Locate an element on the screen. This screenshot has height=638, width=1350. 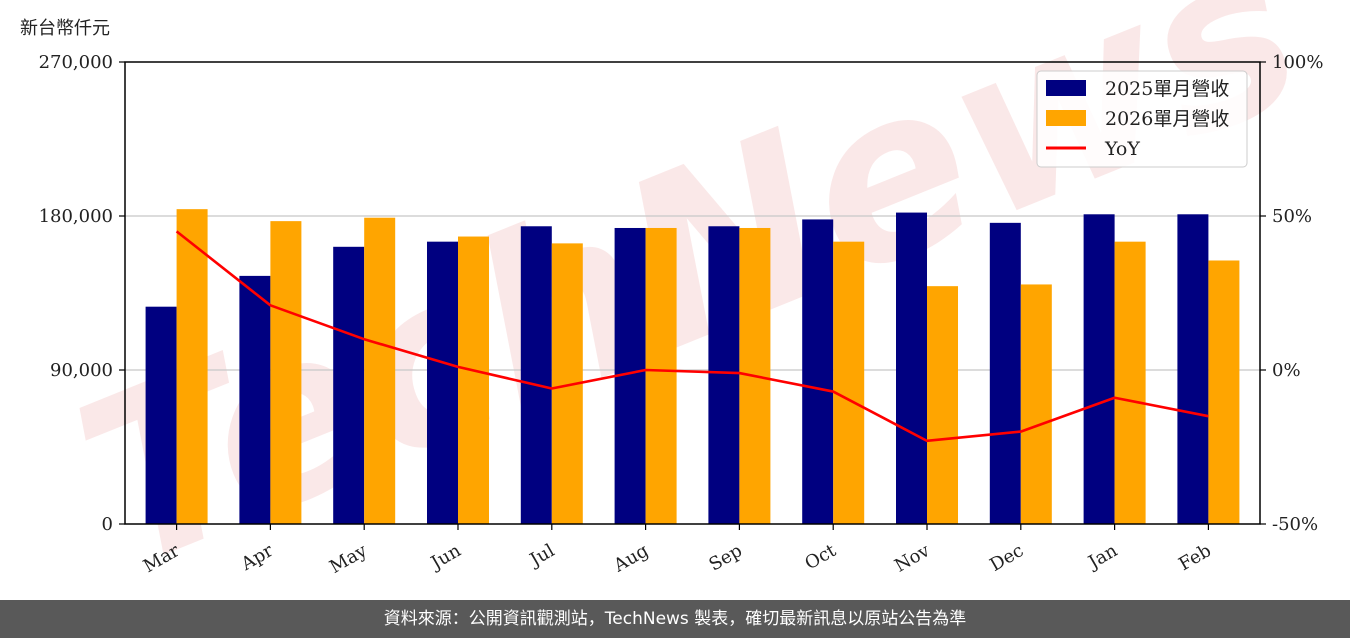
legend-swatch-2026 is located at coordinates (1066, 118).